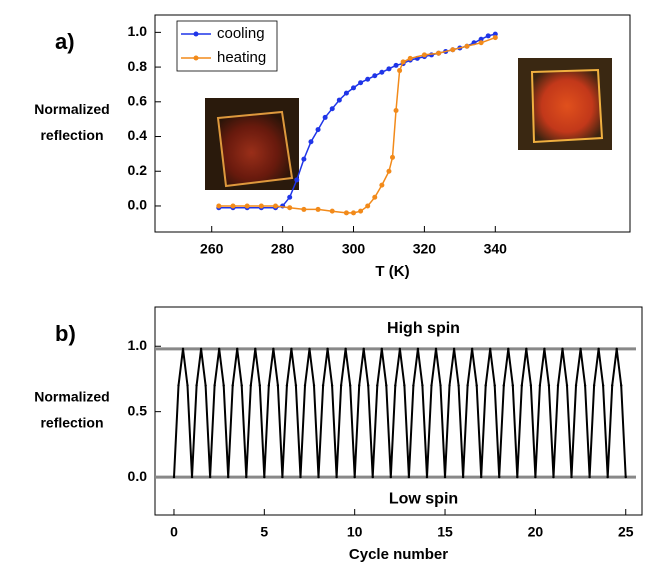 This screenshot has height=573, width=648. I want to click on x-axis-label: Cycle number, so click(398, 554).